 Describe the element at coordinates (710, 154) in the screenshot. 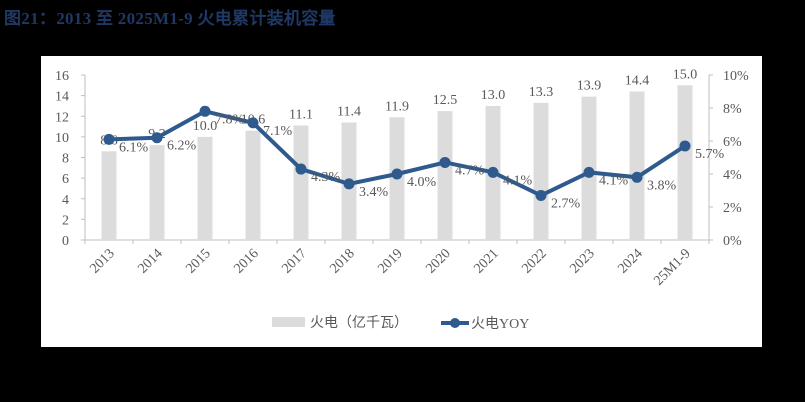

I see `yoy-value-label: 5.7%` at that location.